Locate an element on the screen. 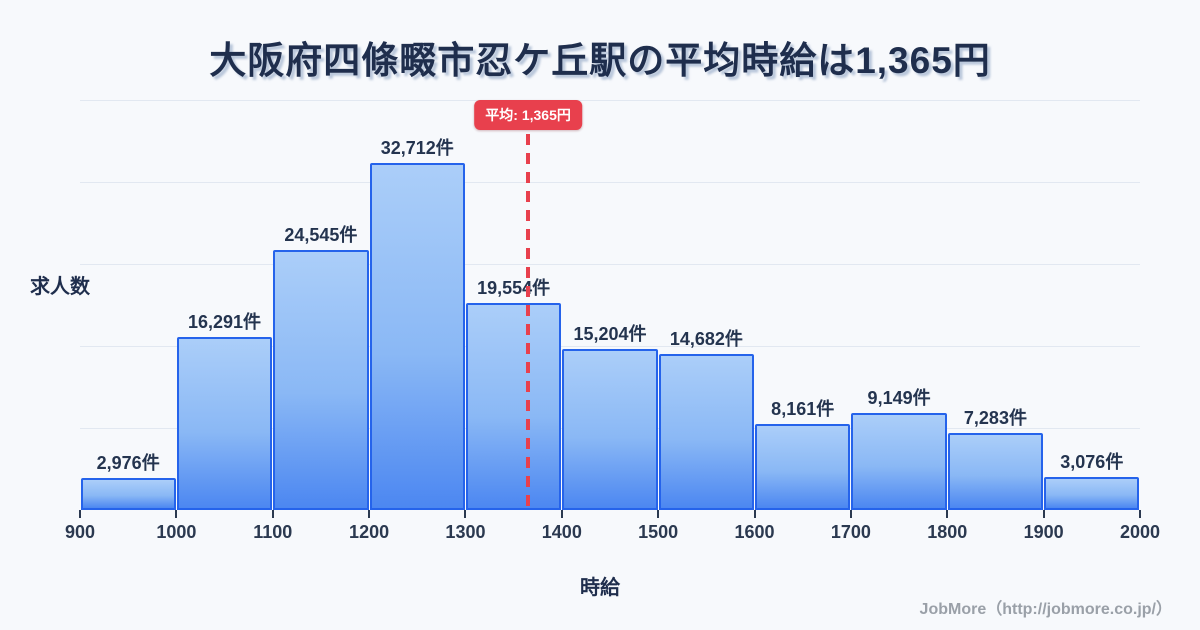 The image size is (1200, 630). x-axis-label: 時給 is located at coordinates (600, 588).